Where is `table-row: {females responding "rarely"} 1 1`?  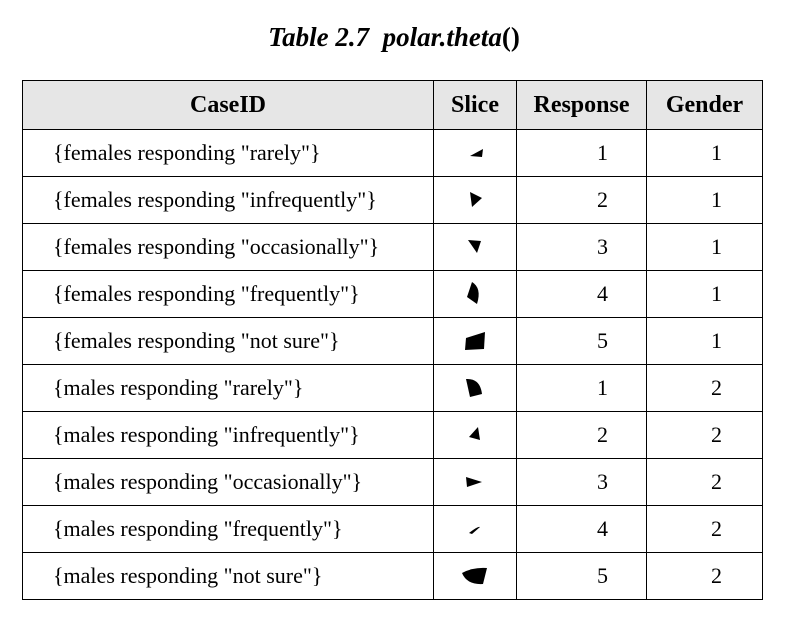 table-row: {females responding "rarely"} 1 1 is located at coordinates (392, 153).